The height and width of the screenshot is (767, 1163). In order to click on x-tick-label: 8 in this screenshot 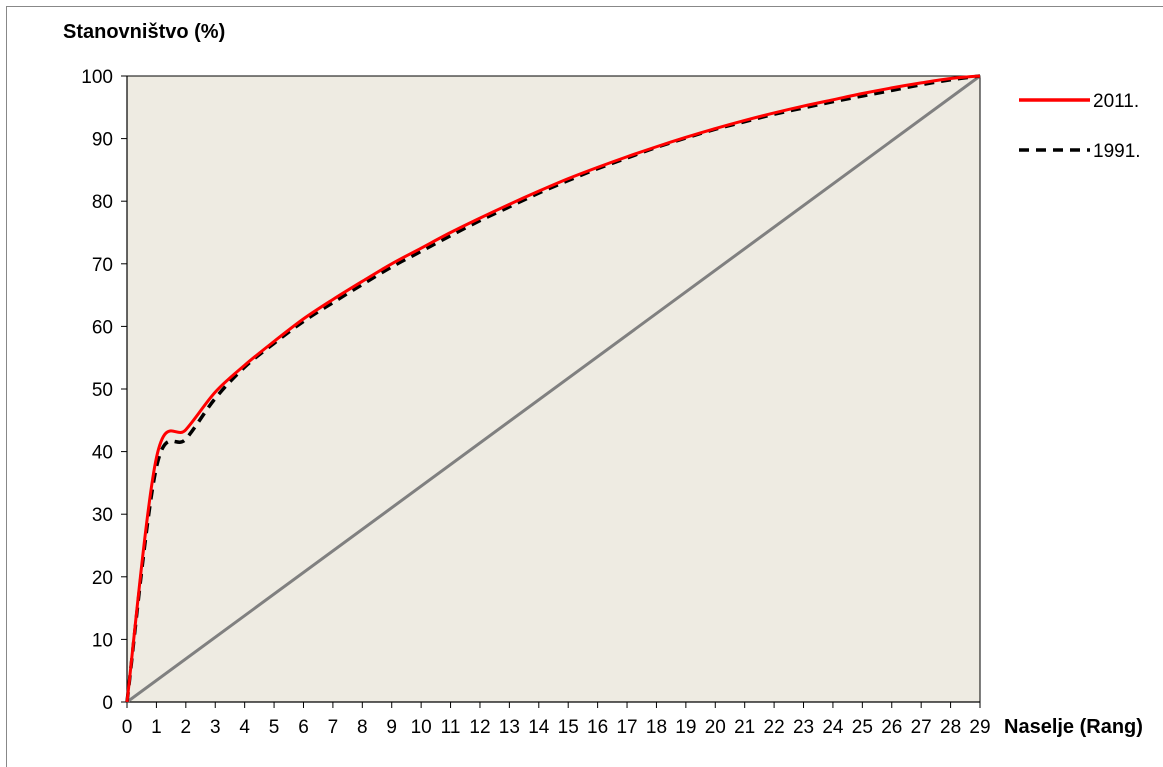, I will do `click(362, 727)`.